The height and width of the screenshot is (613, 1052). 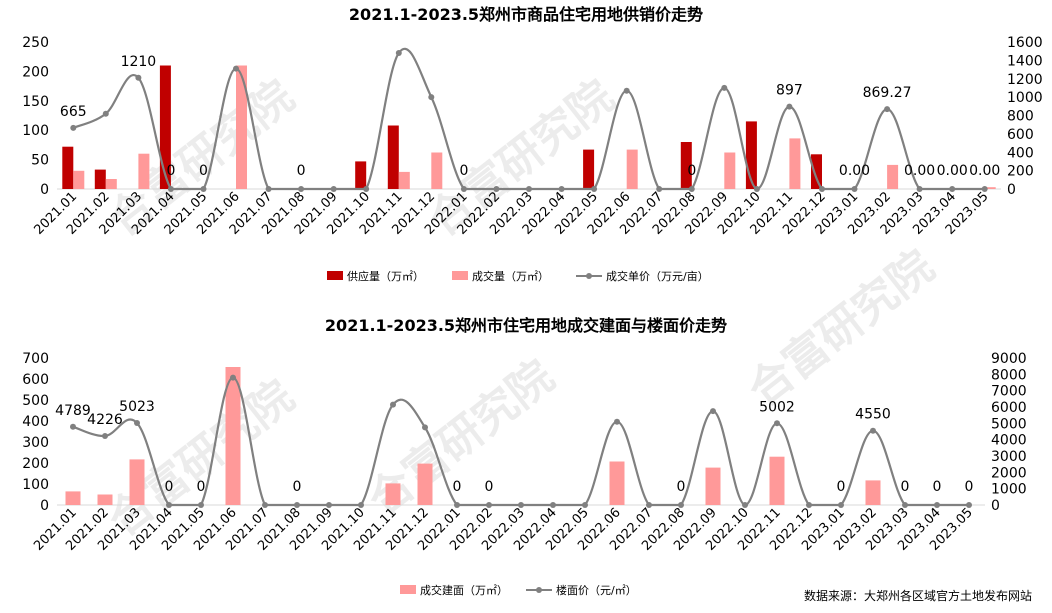 I want to click on y-left-tick-label: 50, so click(x=40, y=161).